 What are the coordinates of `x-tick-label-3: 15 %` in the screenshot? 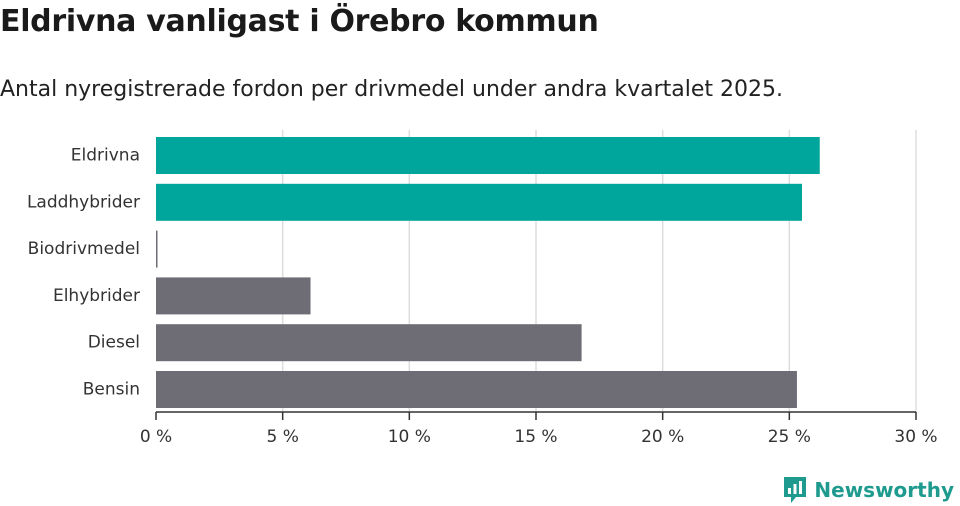 It's located at (535, 437).